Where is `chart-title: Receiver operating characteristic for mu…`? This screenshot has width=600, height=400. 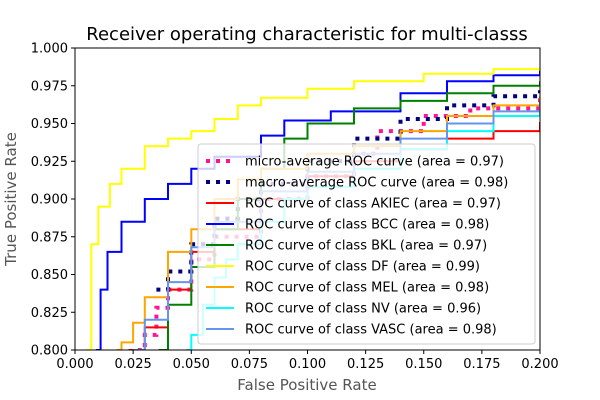
chart-title: Receiver operating characteristic for mu… is located at coordinates (306, 34).